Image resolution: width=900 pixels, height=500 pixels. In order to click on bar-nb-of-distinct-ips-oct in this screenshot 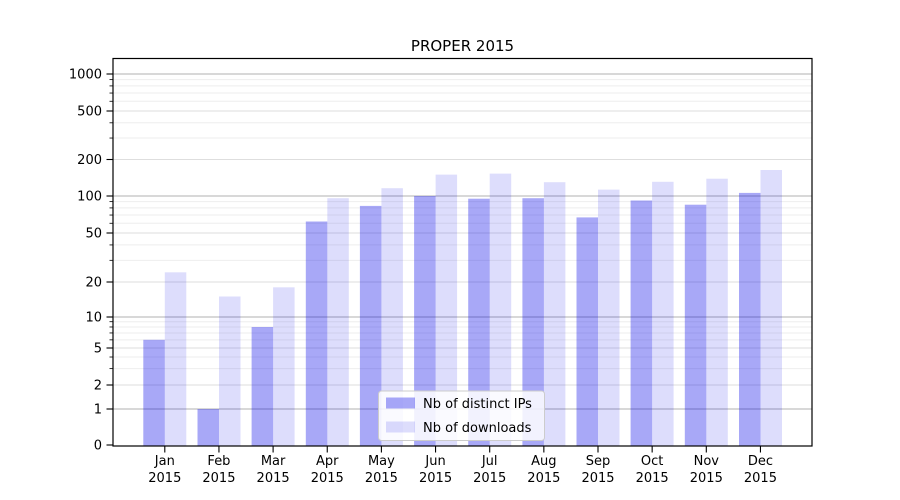, I will do `click(641, 323)`.